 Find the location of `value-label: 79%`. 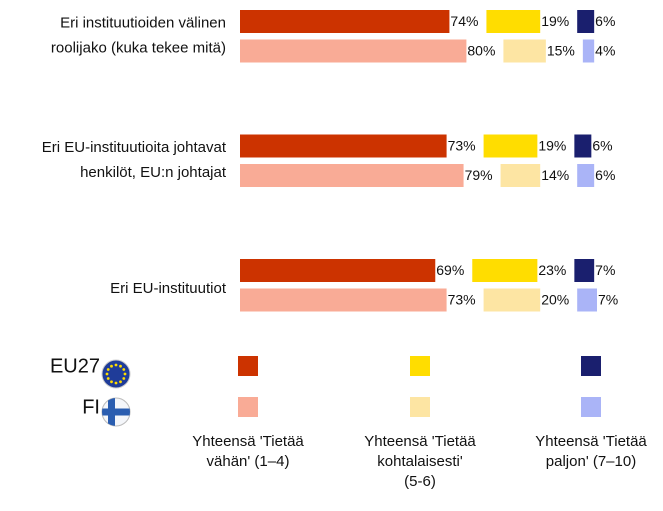

value-label: 79% is located at coordinates (479, 175).